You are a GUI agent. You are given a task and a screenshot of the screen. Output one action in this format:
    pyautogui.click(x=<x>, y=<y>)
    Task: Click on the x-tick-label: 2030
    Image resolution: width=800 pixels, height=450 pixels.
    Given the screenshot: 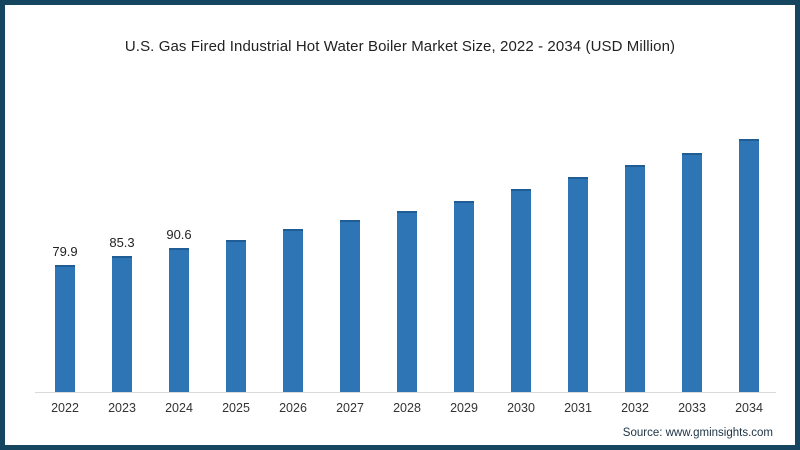 What is the action you would take?
    pyautogui.click(x=521, y=408)
    